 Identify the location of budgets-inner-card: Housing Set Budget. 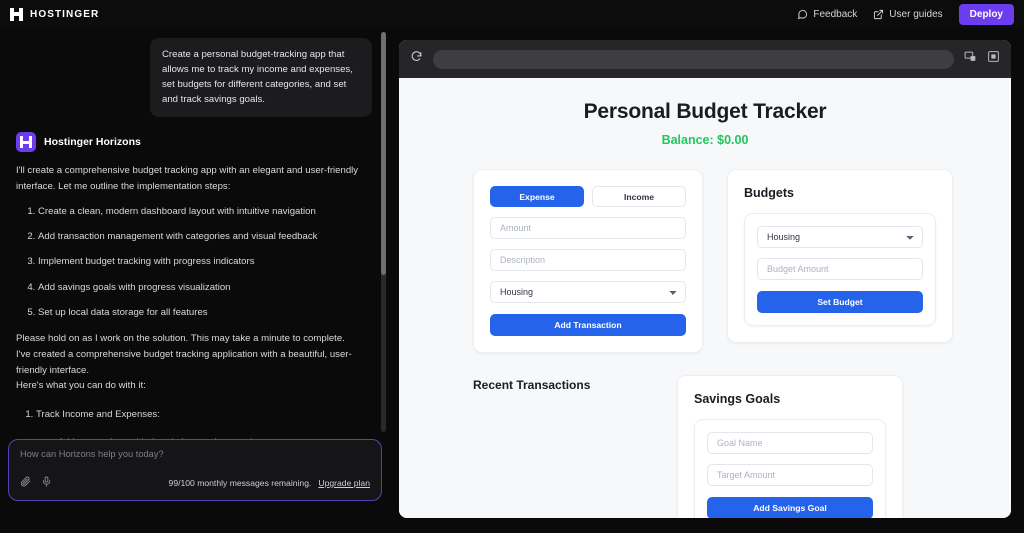
(840, 269).